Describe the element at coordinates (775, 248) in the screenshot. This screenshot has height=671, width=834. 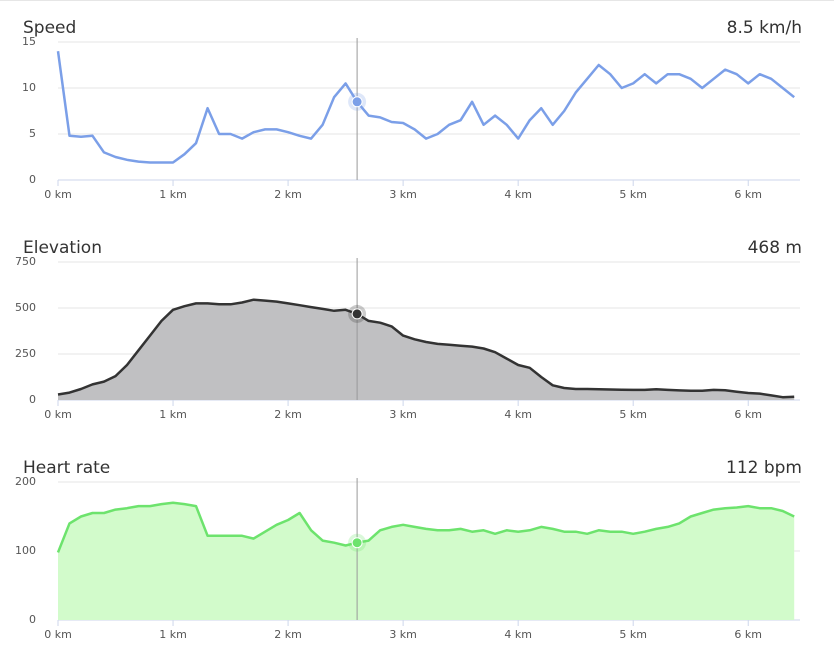
I see `current-value: 468 m` at that location.